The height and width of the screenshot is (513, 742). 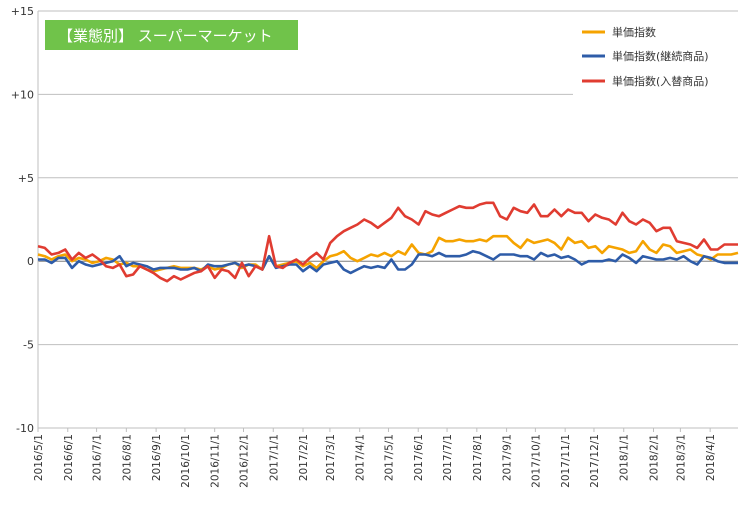 What do you see at coordinates (625, 457) in the screenshot?
I see `x-tick-label: 2018/1/1` at bounding box center [625, 457].